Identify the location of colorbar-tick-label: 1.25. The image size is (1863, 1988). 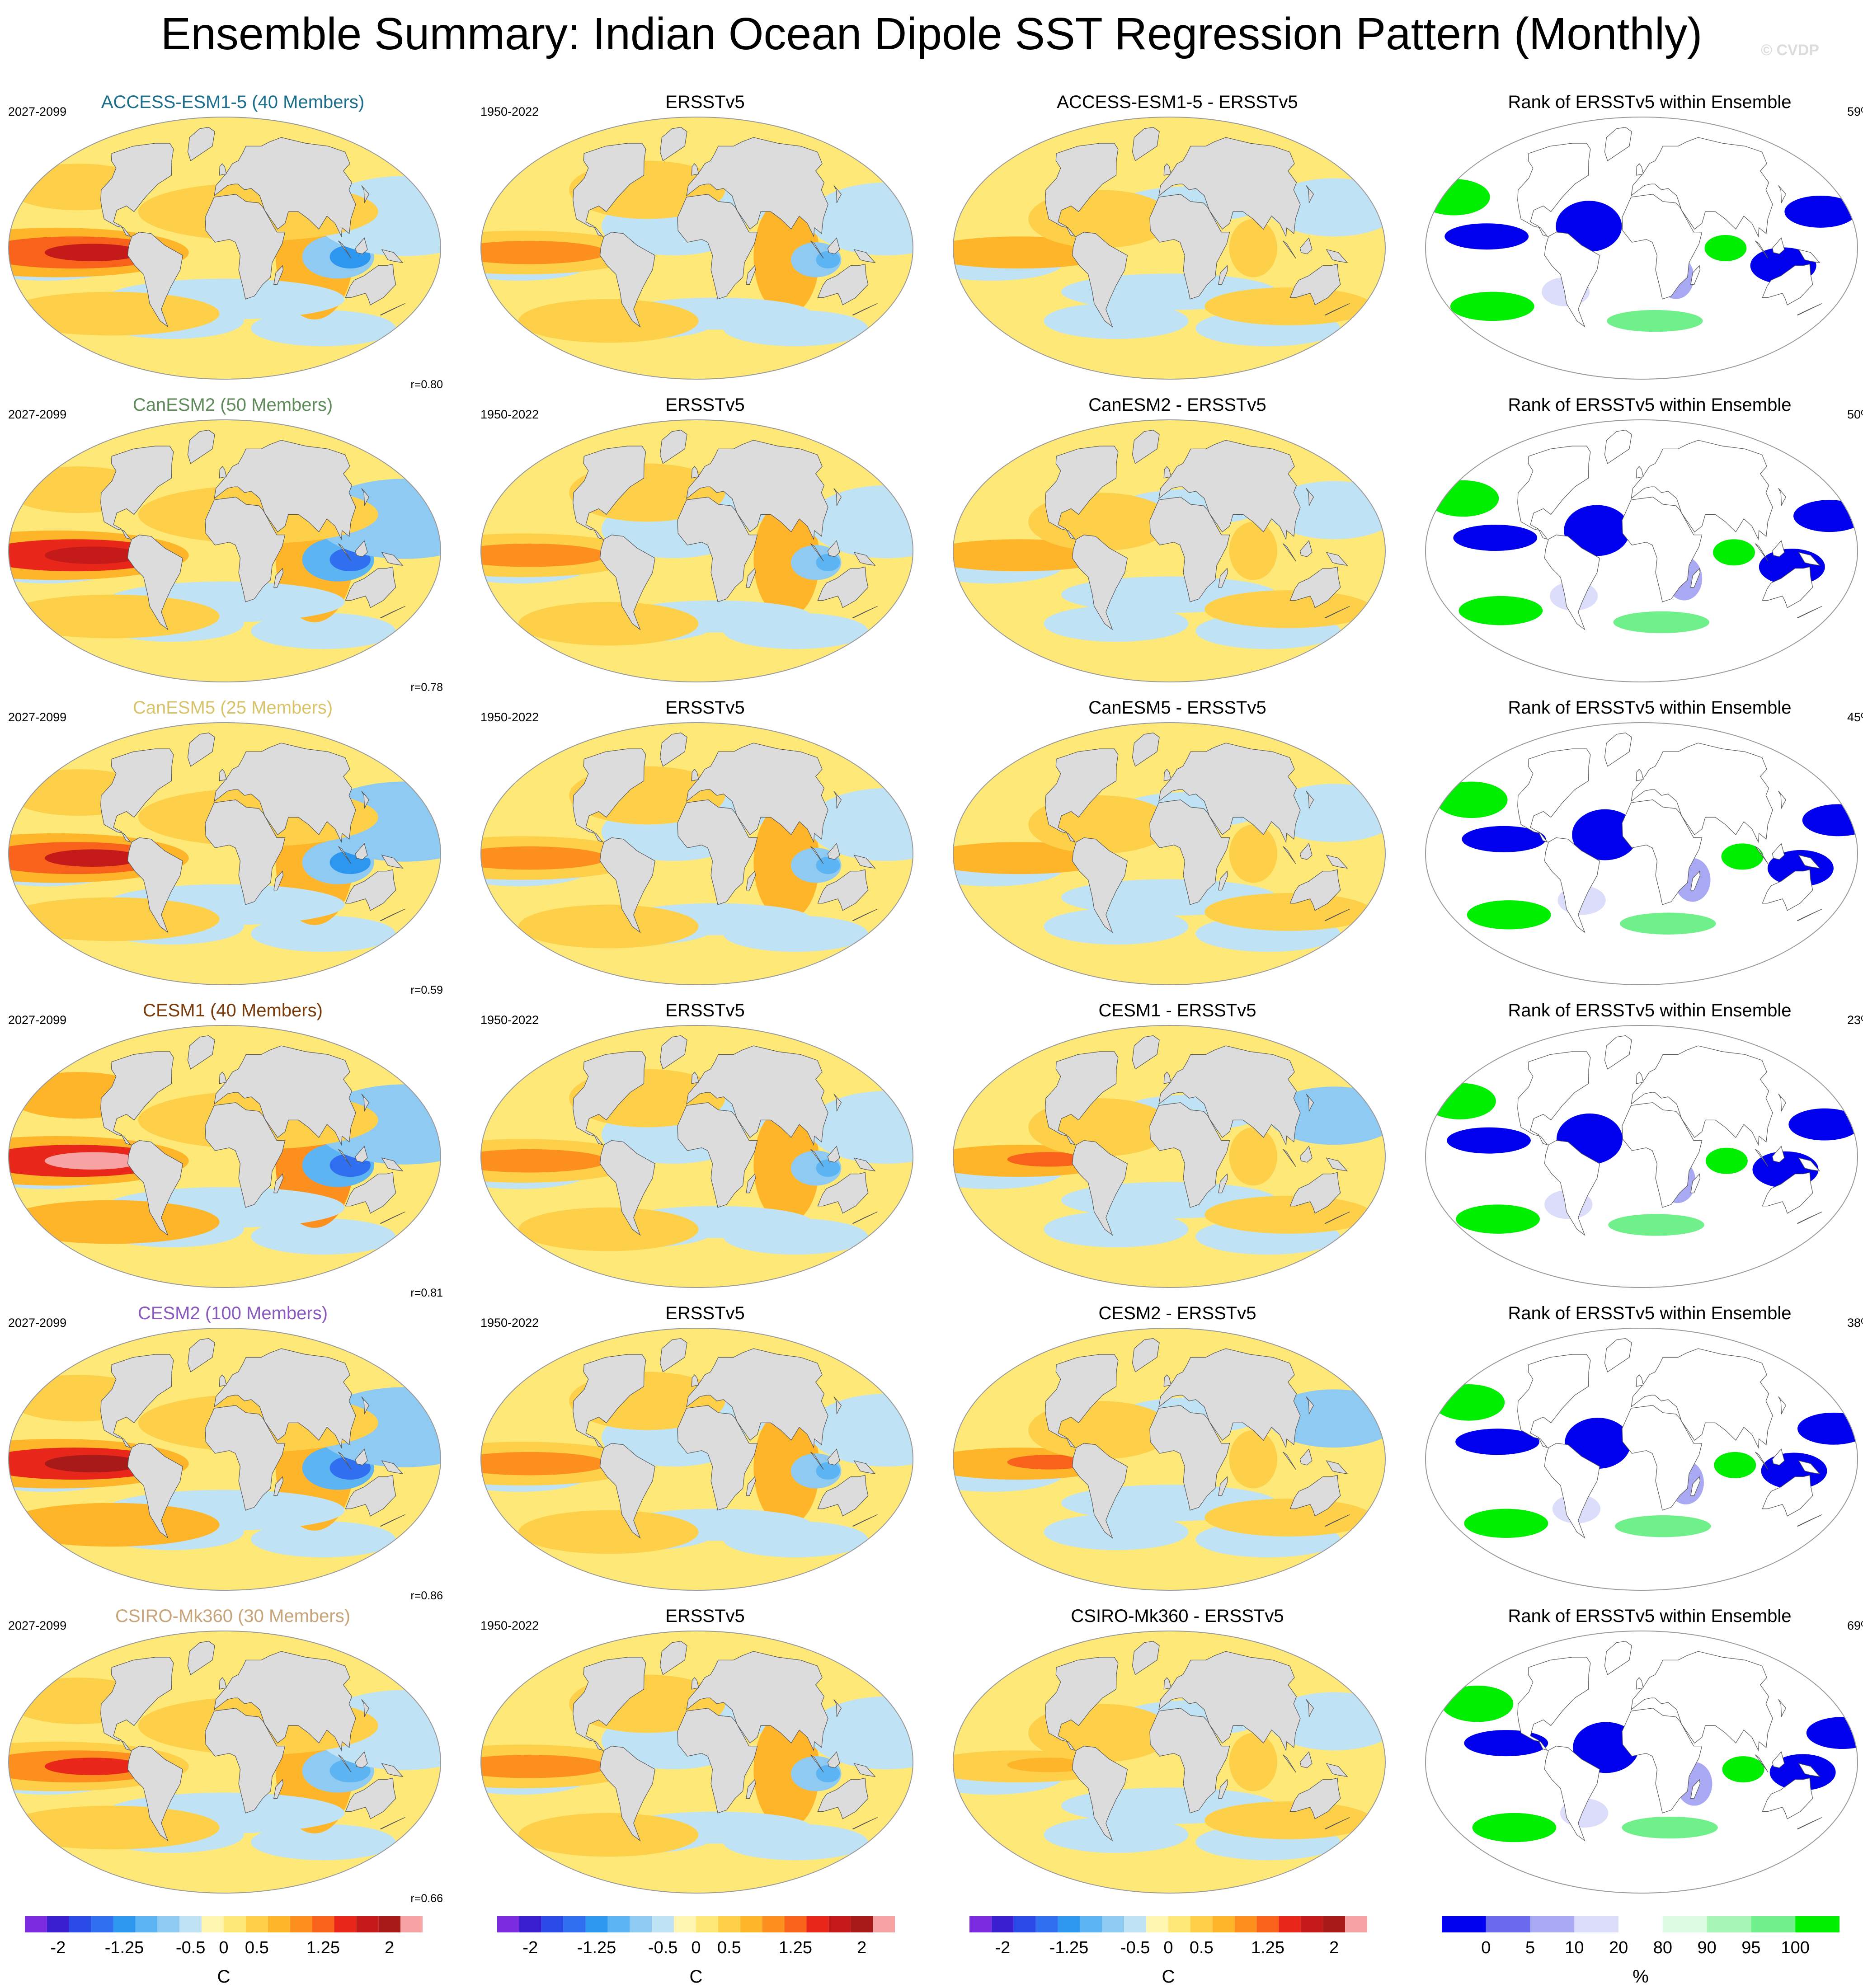
(1267, 1947).